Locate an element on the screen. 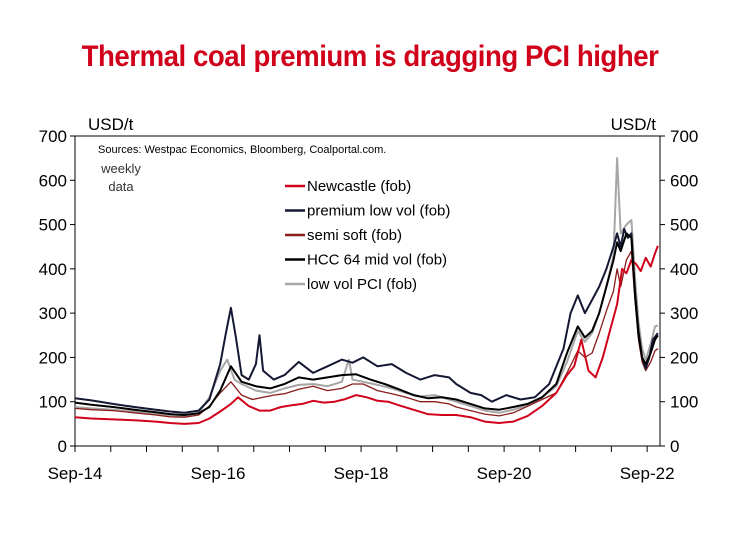 The width and height of the screenshot is (740, 555). x-tick-label: Sep-22 is located at coordinates (647, 473).